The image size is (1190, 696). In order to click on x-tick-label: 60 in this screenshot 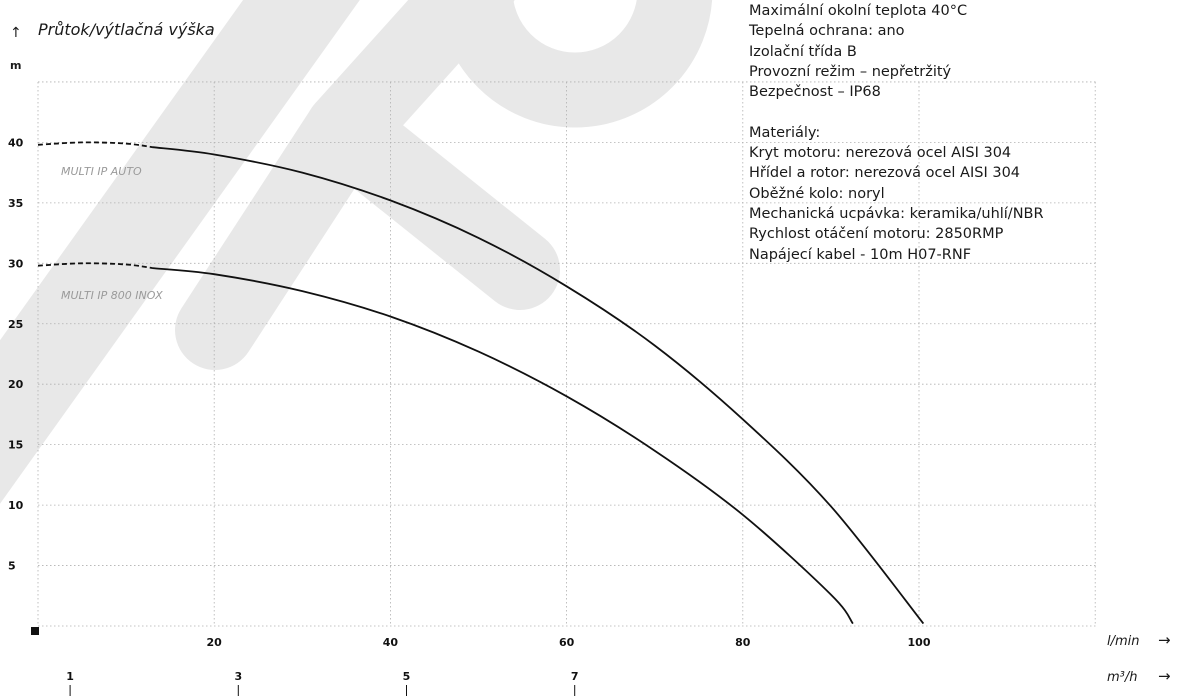, I will do `click(567, 642)`.